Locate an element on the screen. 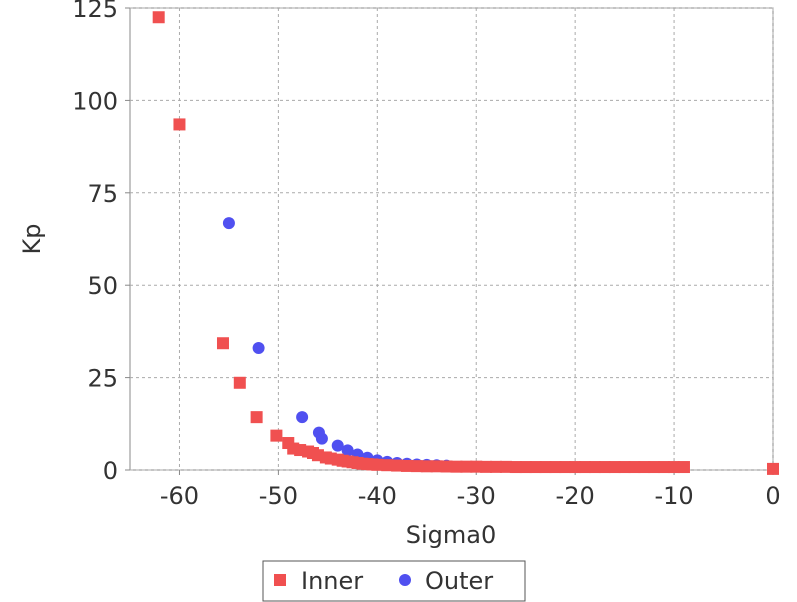  x-tick-label: -10 is located at coordinates (673, 496).